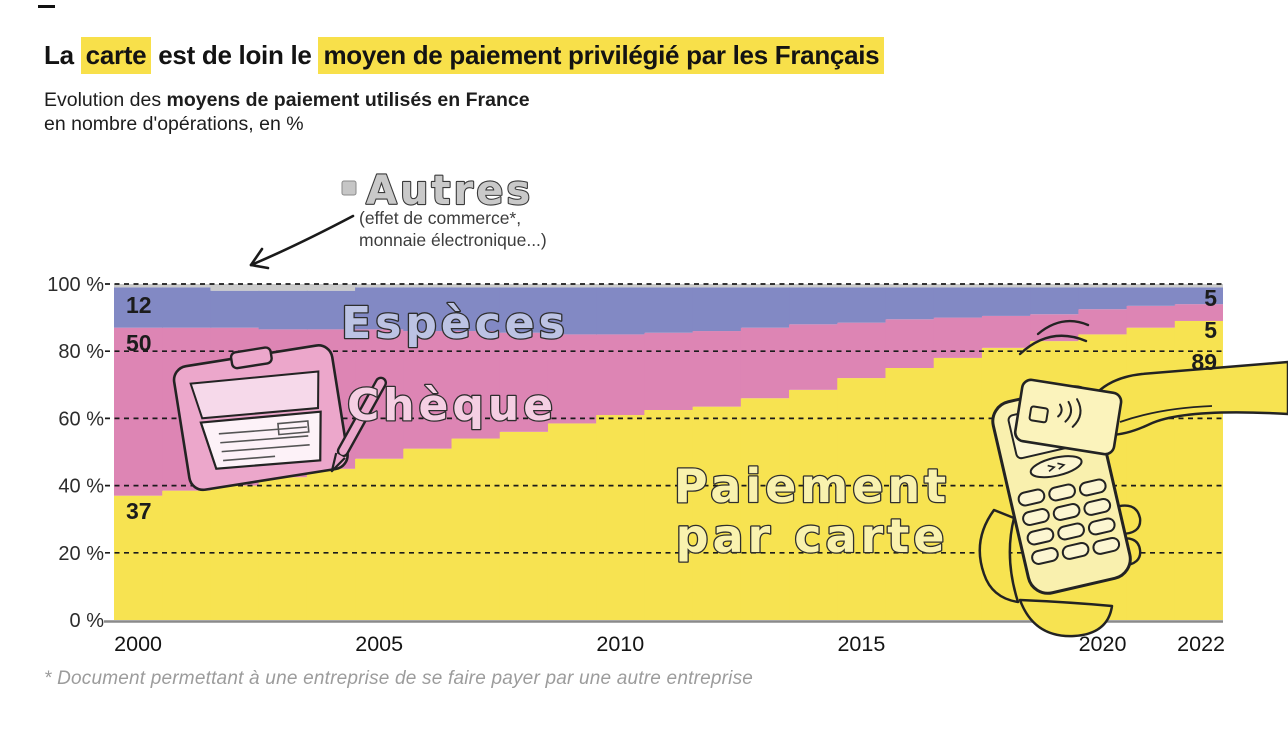 The image size is (1288, 735). I want to click on x-tick-label: 2005, so click(379, 644).